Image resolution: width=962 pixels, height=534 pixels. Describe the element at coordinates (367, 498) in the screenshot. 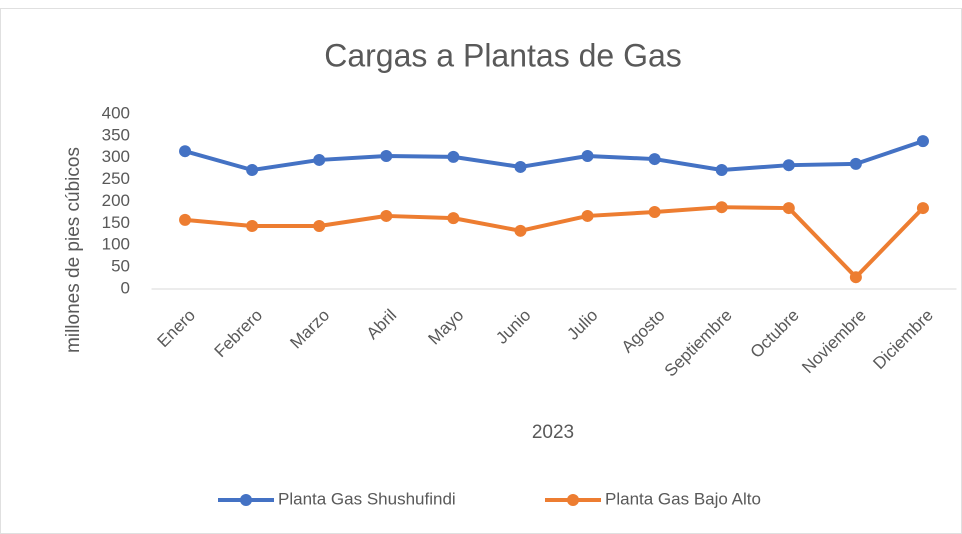

I see `legend-label: Planta Gas Shushufindi` at that location.